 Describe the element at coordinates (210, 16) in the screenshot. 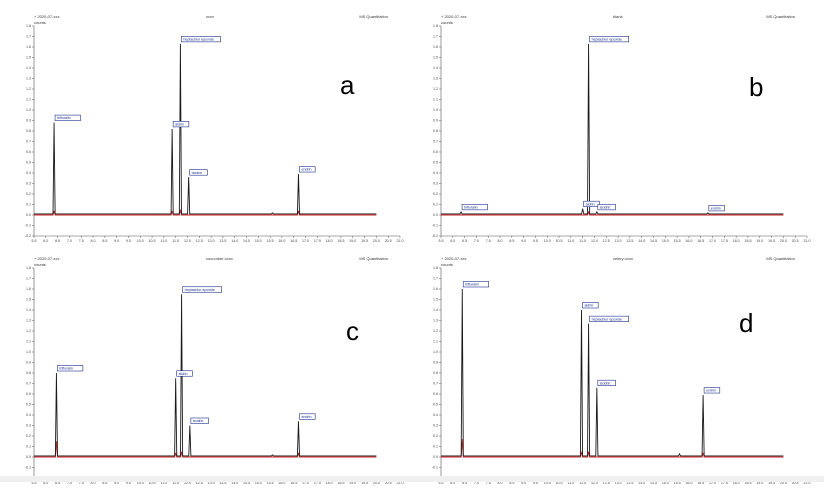

I see `panel-header-center: xxxx` at that location.